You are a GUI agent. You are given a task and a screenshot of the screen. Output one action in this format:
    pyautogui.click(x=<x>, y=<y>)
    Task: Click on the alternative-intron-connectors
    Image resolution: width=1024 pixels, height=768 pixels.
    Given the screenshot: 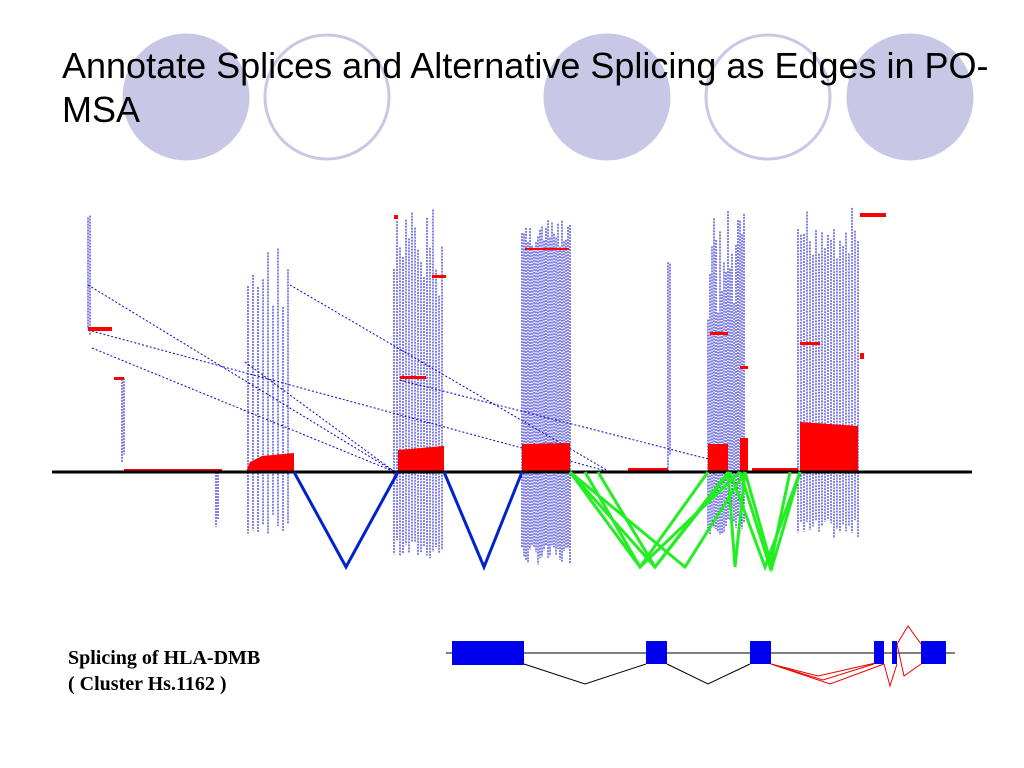 What is the action you would take?
    pyautogui.click(x=846, y=656)
    